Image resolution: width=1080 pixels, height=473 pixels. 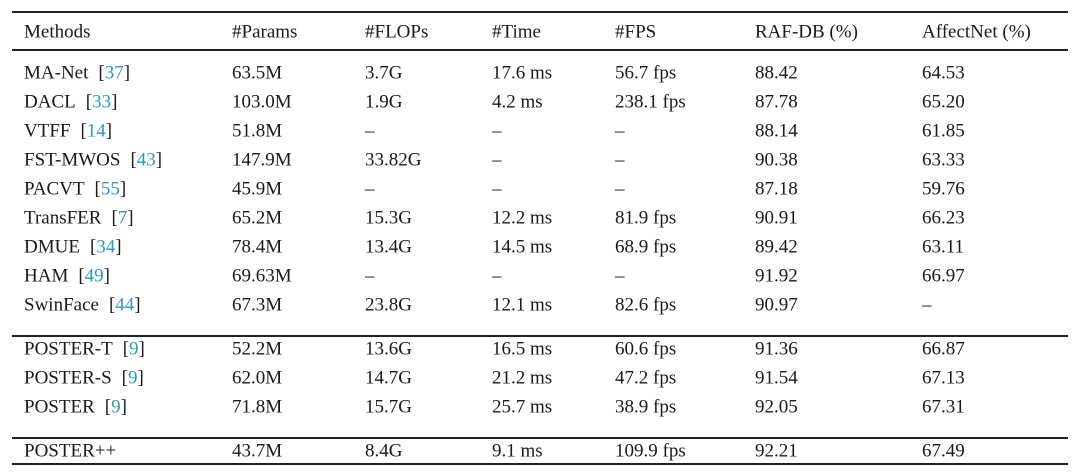 What do you see at coordinates (257, 451) in the screenshot?
I see `data-cell: 43.7M` at bounding box center [257, 451].